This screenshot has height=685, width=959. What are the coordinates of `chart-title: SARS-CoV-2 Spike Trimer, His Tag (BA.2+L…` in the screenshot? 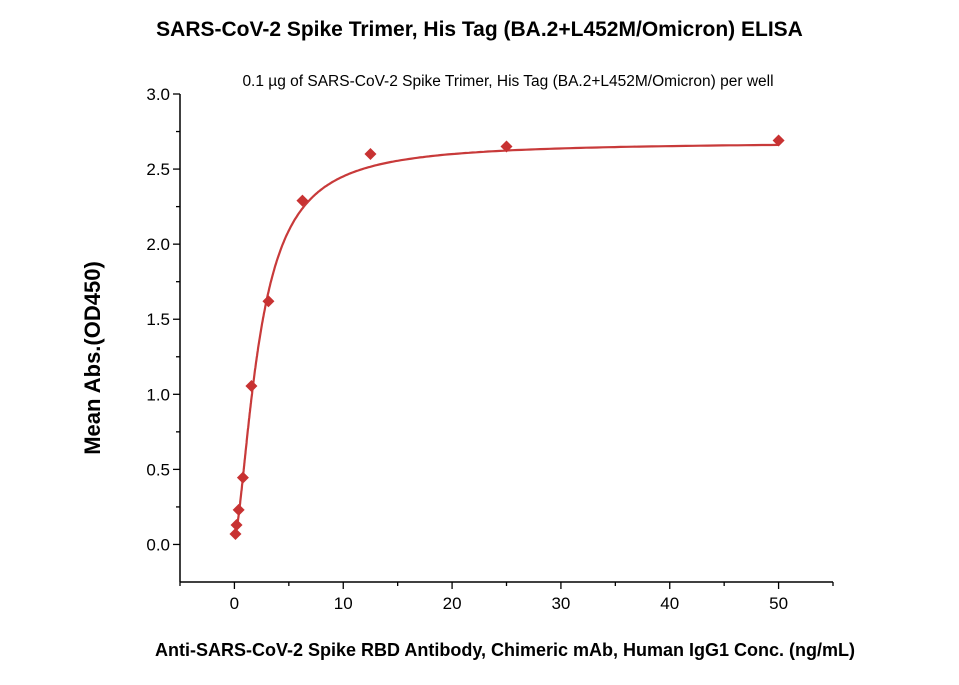 It's located at (479, 29).